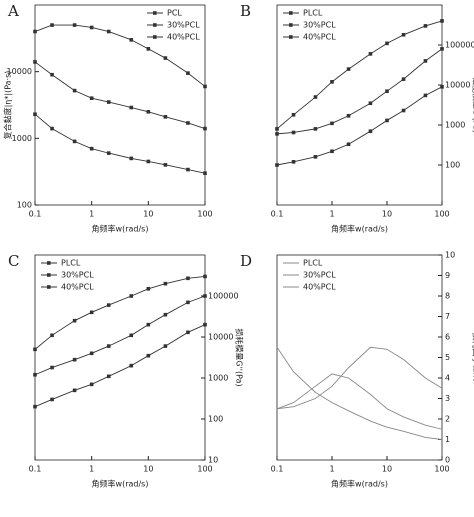 Image resolution: width=474 pixels, height=517 pixels. Describe the element at coordinates (245, 11) in the screenshot. I see `panel-letter: B` at that location.